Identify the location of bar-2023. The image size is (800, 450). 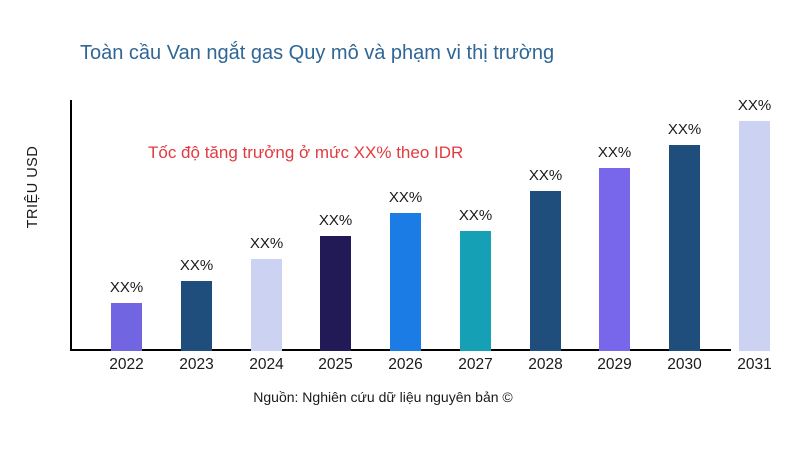
(196, 316).